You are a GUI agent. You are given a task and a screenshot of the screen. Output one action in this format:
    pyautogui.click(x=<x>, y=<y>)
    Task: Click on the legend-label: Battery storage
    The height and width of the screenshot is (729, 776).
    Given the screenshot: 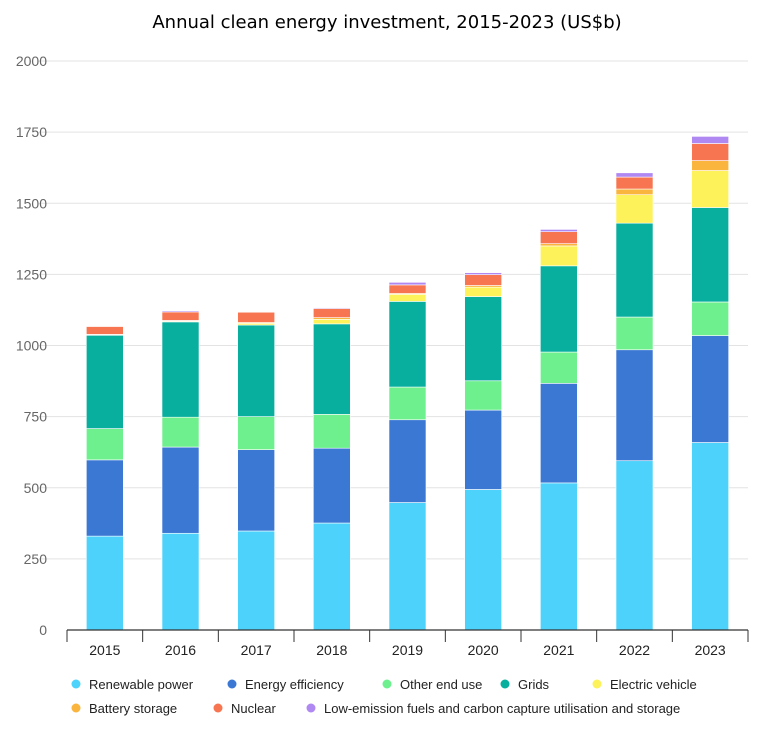 What is the action you would take?
    pyautogui.click(x=133, y=708)
    